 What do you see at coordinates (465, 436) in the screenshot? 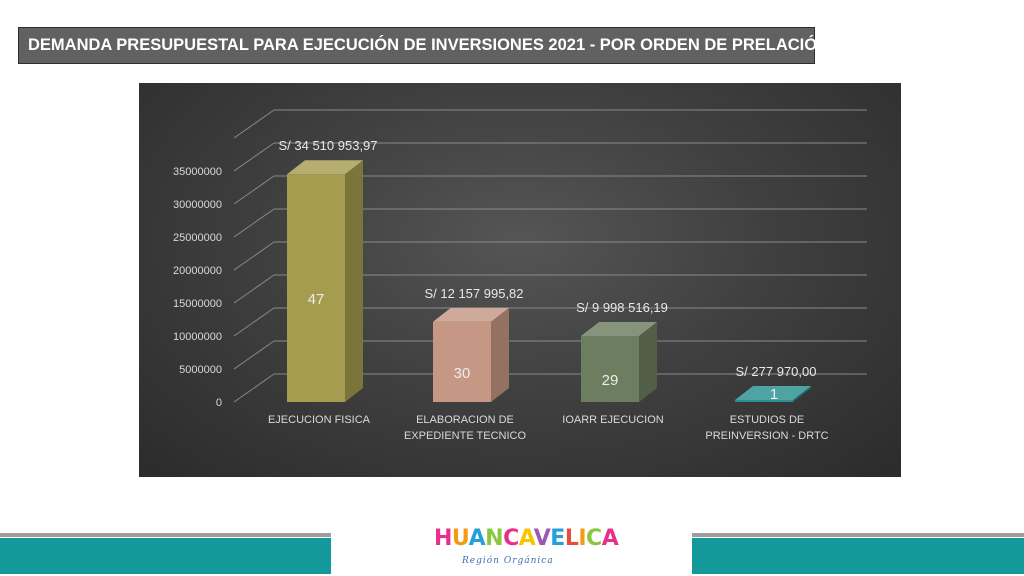
I see `x-category-label: EXPEDIENTE TECNICO` at bounding box center [465, 436].